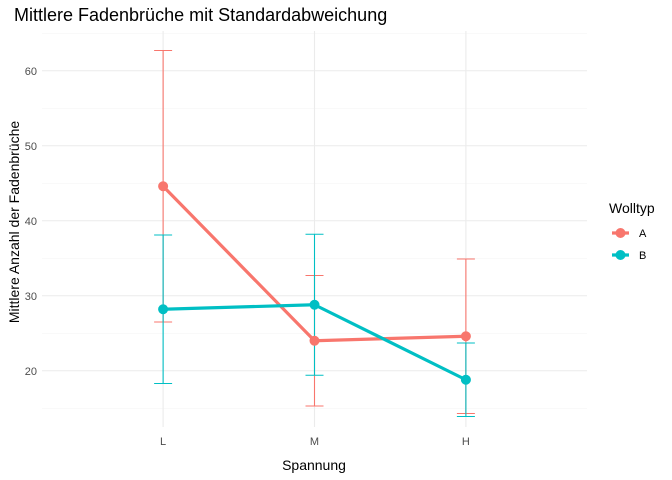 The image size is (672, 480). What do you see at coordinates (466, 442) in the screenshot?
I see `x-tick-label: H` at bounding box center [466, 442].